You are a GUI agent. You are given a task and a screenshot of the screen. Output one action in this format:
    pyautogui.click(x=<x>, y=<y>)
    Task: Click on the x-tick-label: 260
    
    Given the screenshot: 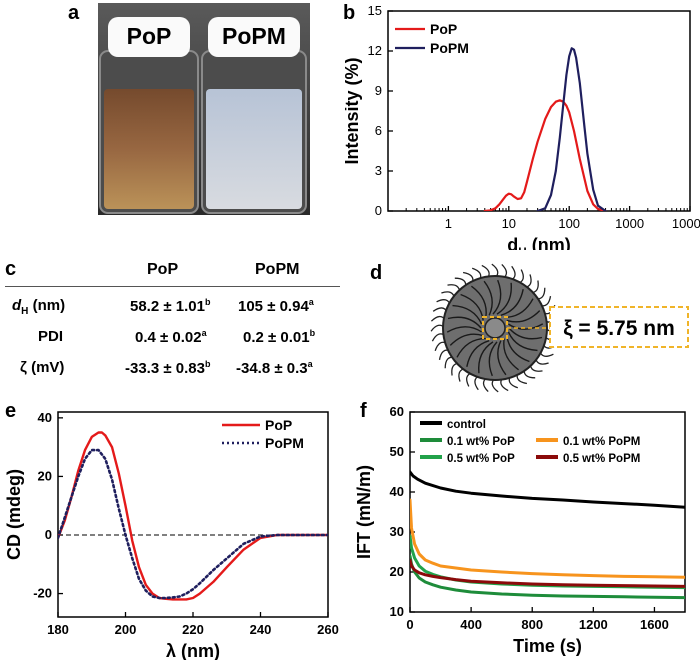 What is the action you would take?
    pyautogui.click(x=328, y=629)
    